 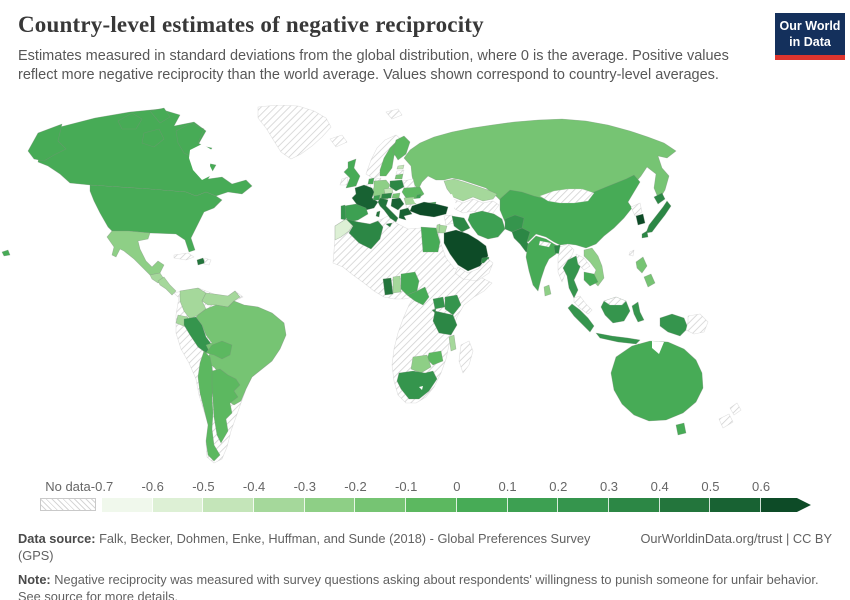 What do you see at coordinates (397, 204) in the screenshot?
I see `country-bosnia-balkans` at bounding box center [397, 204].